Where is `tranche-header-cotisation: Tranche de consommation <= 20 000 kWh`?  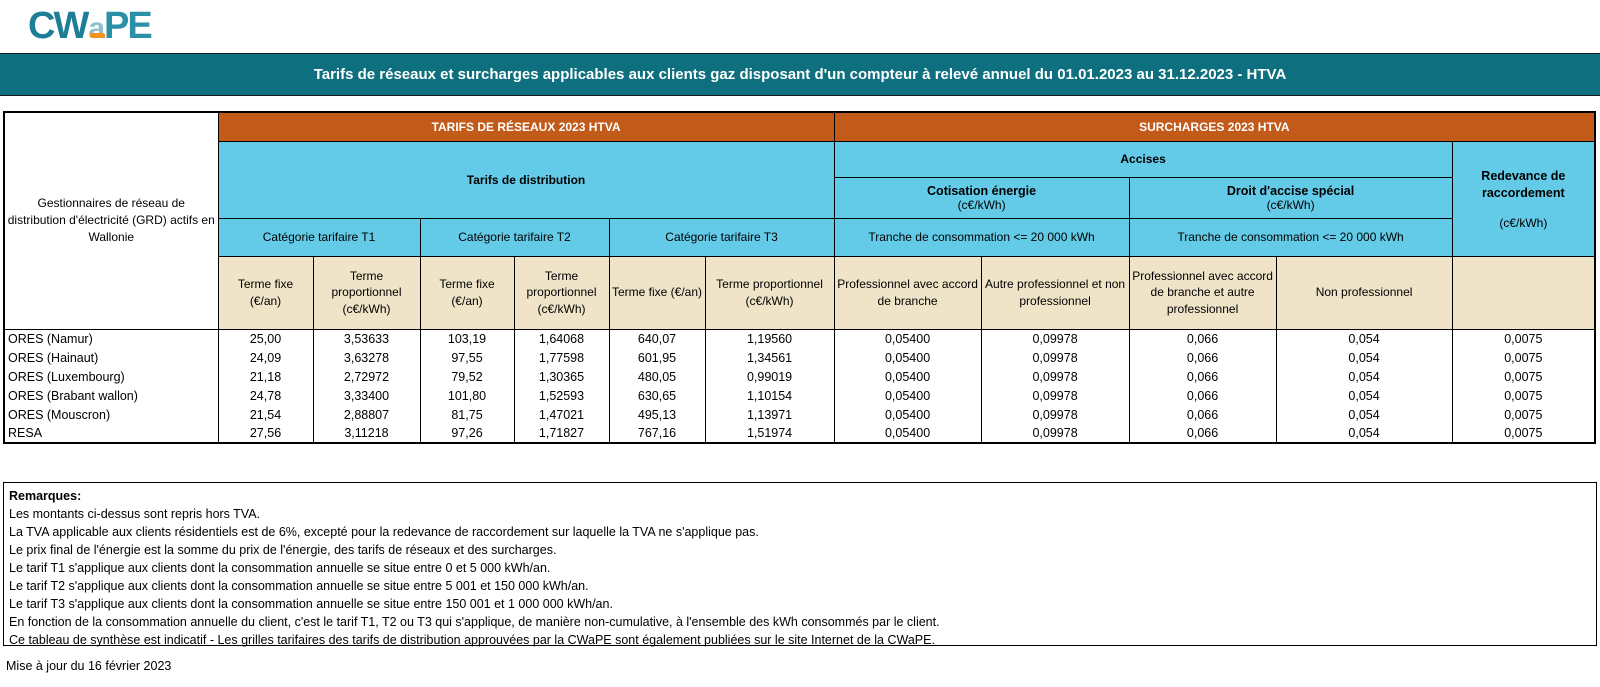
tranche-header-cotisation: Tranche de consommation <= 20 000 kWh is located at coordinates (981, 237).